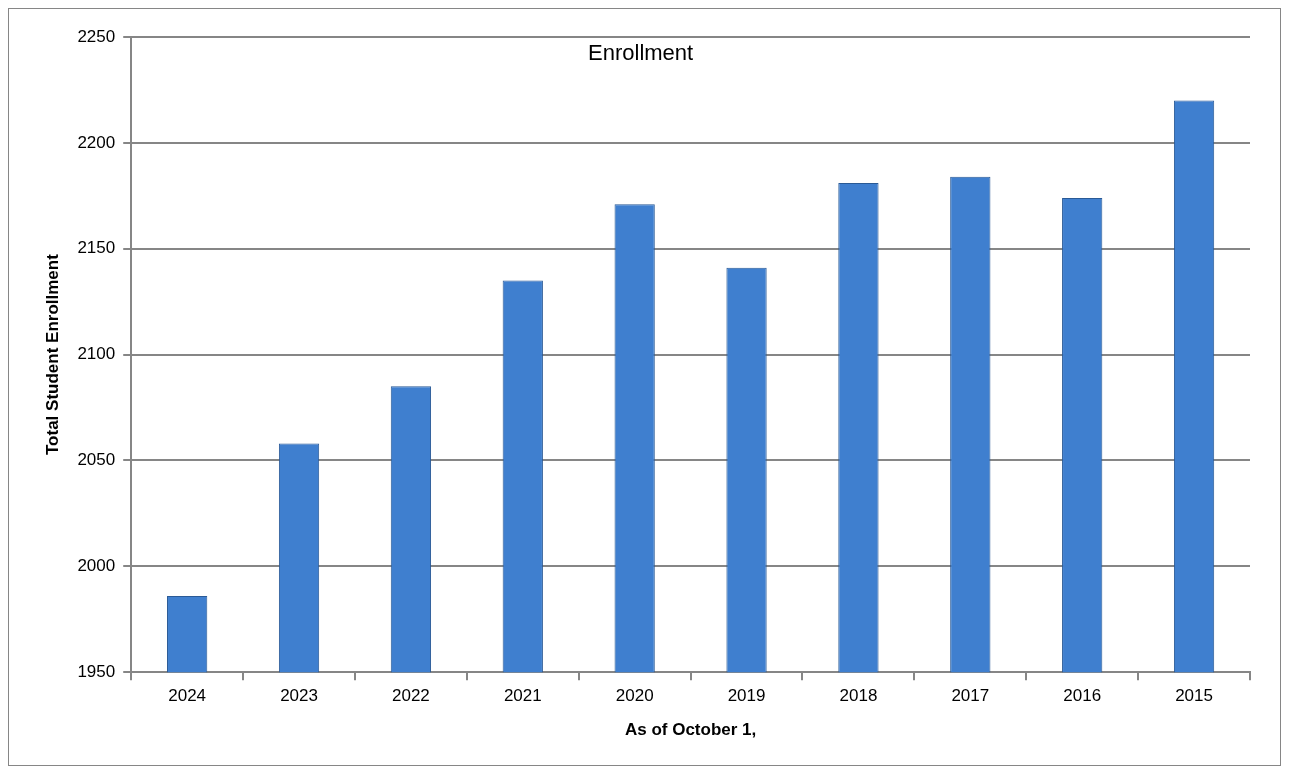 This screenshot has height=774, width=1289. Describe the element at coordinates (52, 354) in the screenshot. I see `y-axis-title: Total Student Enrollment` at that location.